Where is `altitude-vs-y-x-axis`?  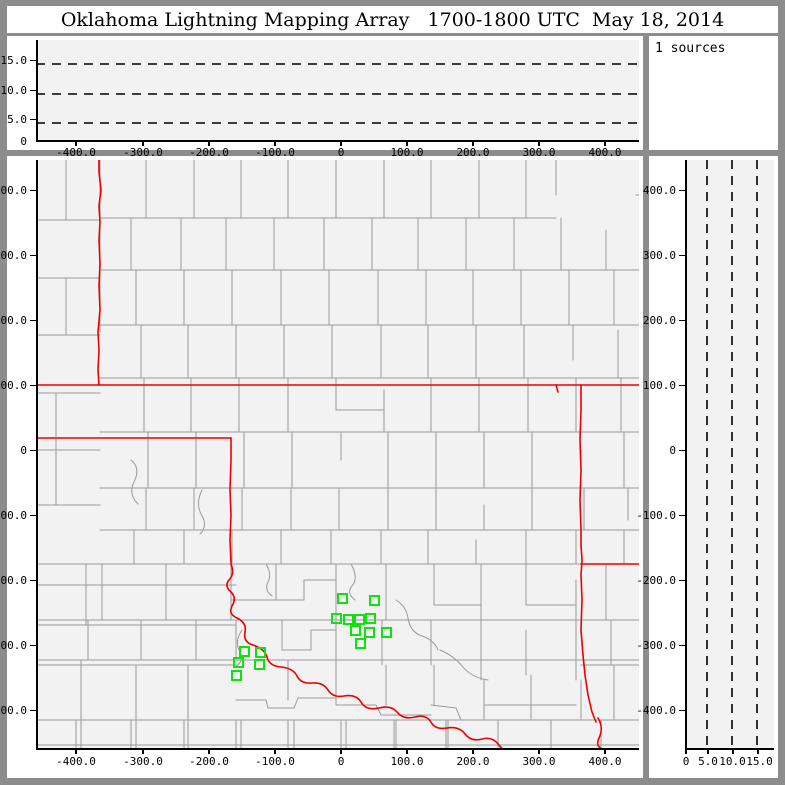
altitude-vs-y-x-axis is located at coordinates (729, 749).